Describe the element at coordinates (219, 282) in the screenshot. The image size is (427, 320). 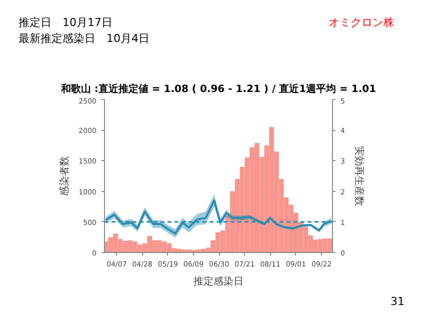
I see `x-axis-title: 推定感染日` at that location.